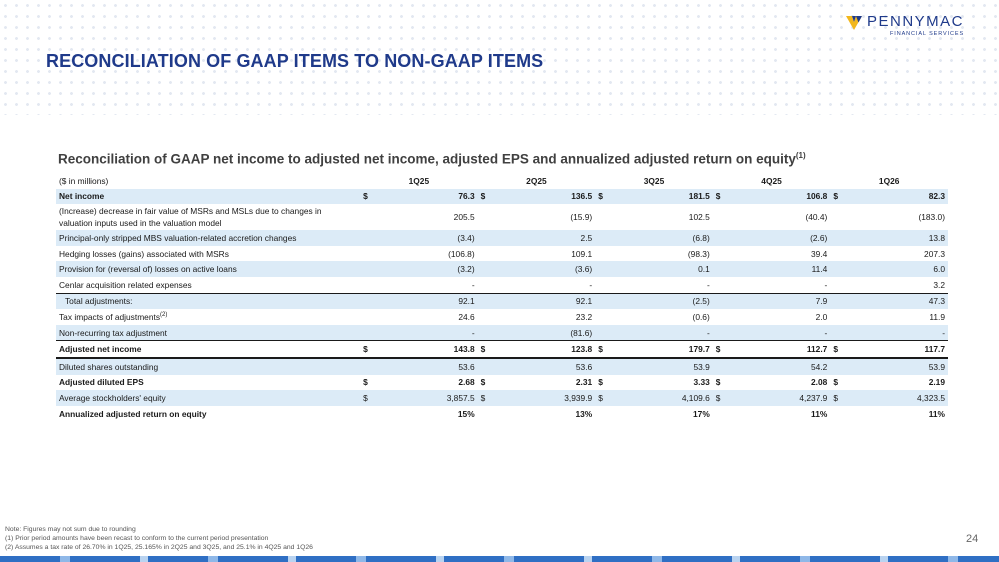 This screenshot has height=562, width=999. I want to click on cell-value: 2.08, so click(819, 382).